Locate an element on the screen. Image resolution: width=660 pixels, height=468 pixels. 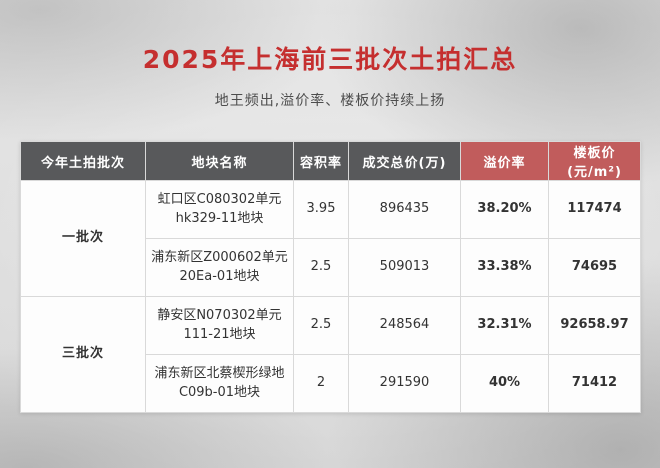
batch-cell-third: 三批次 is located at coordinates (83, 354).